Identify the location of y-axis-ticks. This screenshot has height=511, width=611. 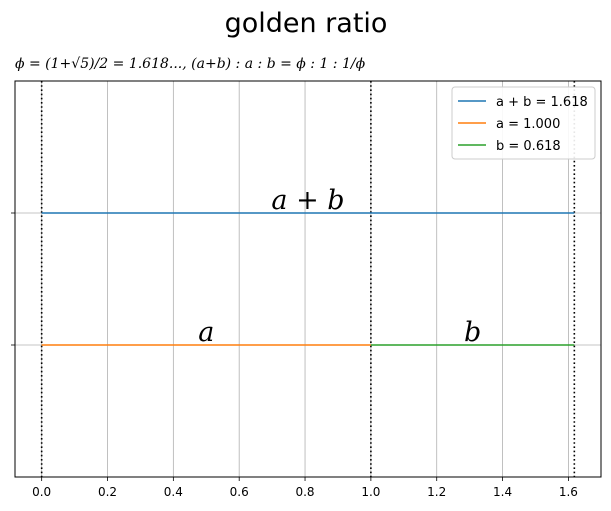
(13, 279).